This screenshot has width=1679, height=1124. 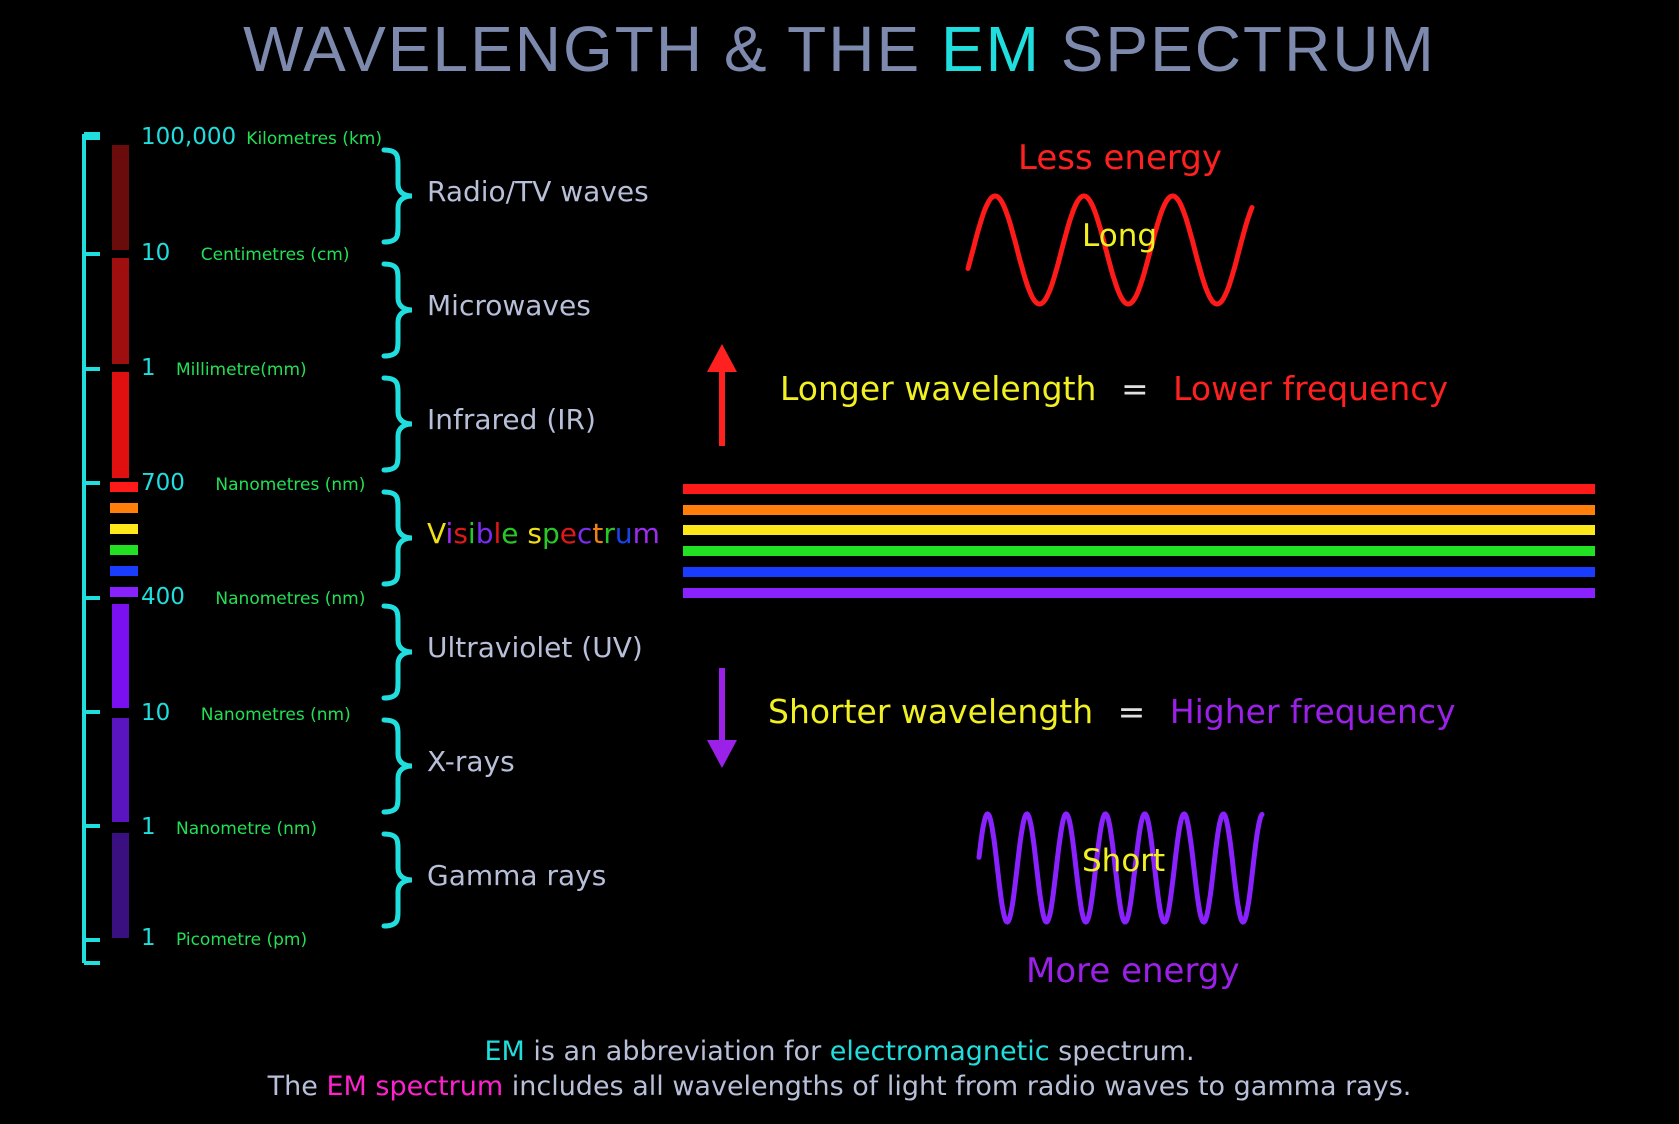 I want to click on arrow-up-icon, so click(x=722, y=395).